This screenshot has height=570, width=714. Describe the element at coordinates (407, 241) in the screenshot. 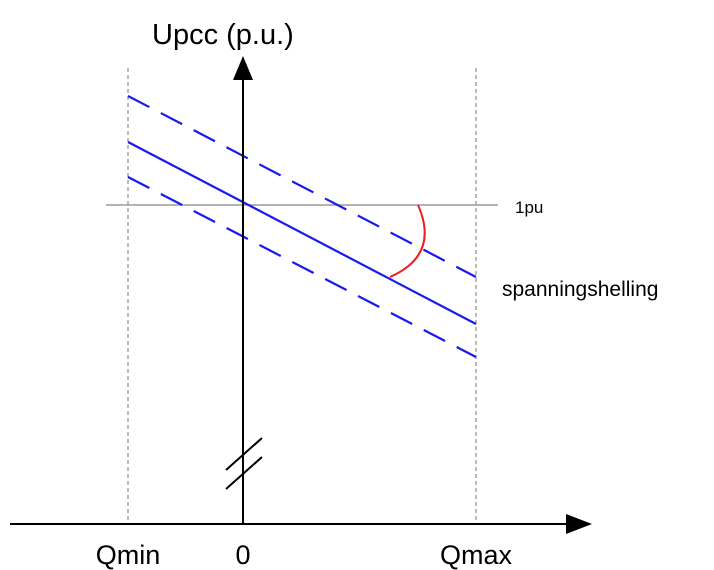

I see `slope-angle-arc` at that location.